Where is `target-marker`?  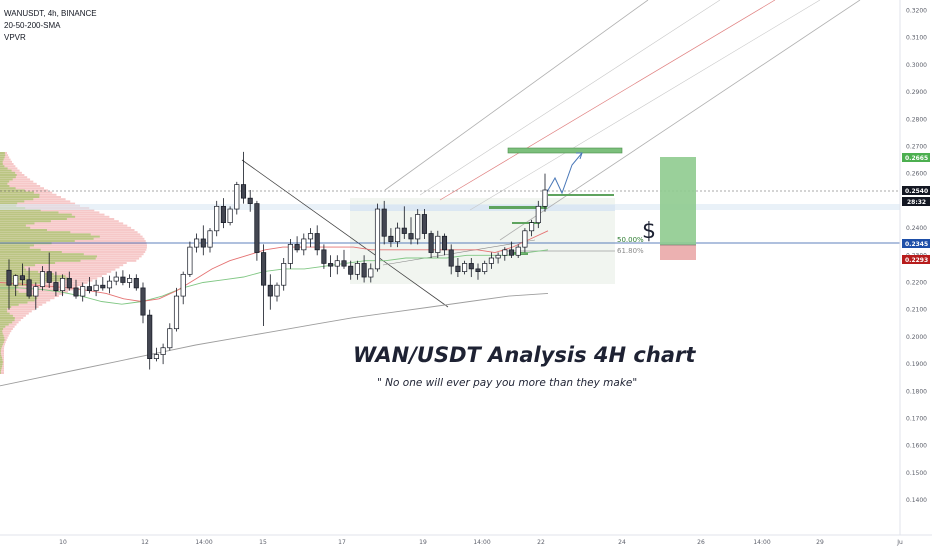 target-marker is located at coordinates (565, 150).